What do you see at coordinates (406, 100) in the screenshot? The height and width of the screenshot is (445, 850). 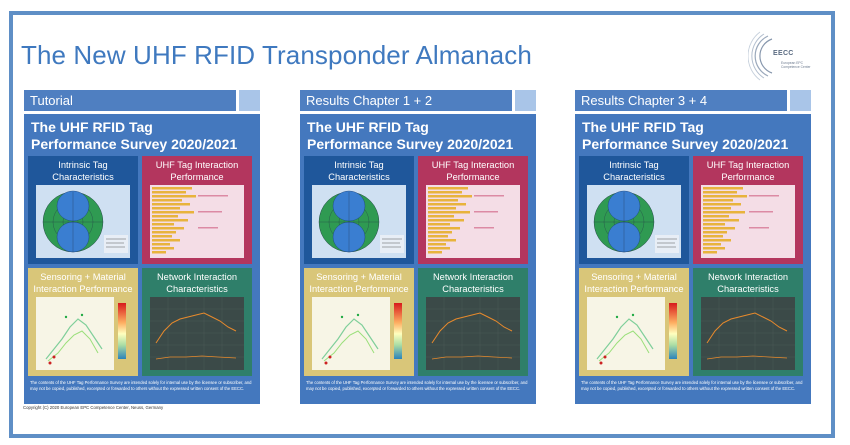 I see `column-header: Results Chapter 1 + 2` at bounding box center [406, 100].